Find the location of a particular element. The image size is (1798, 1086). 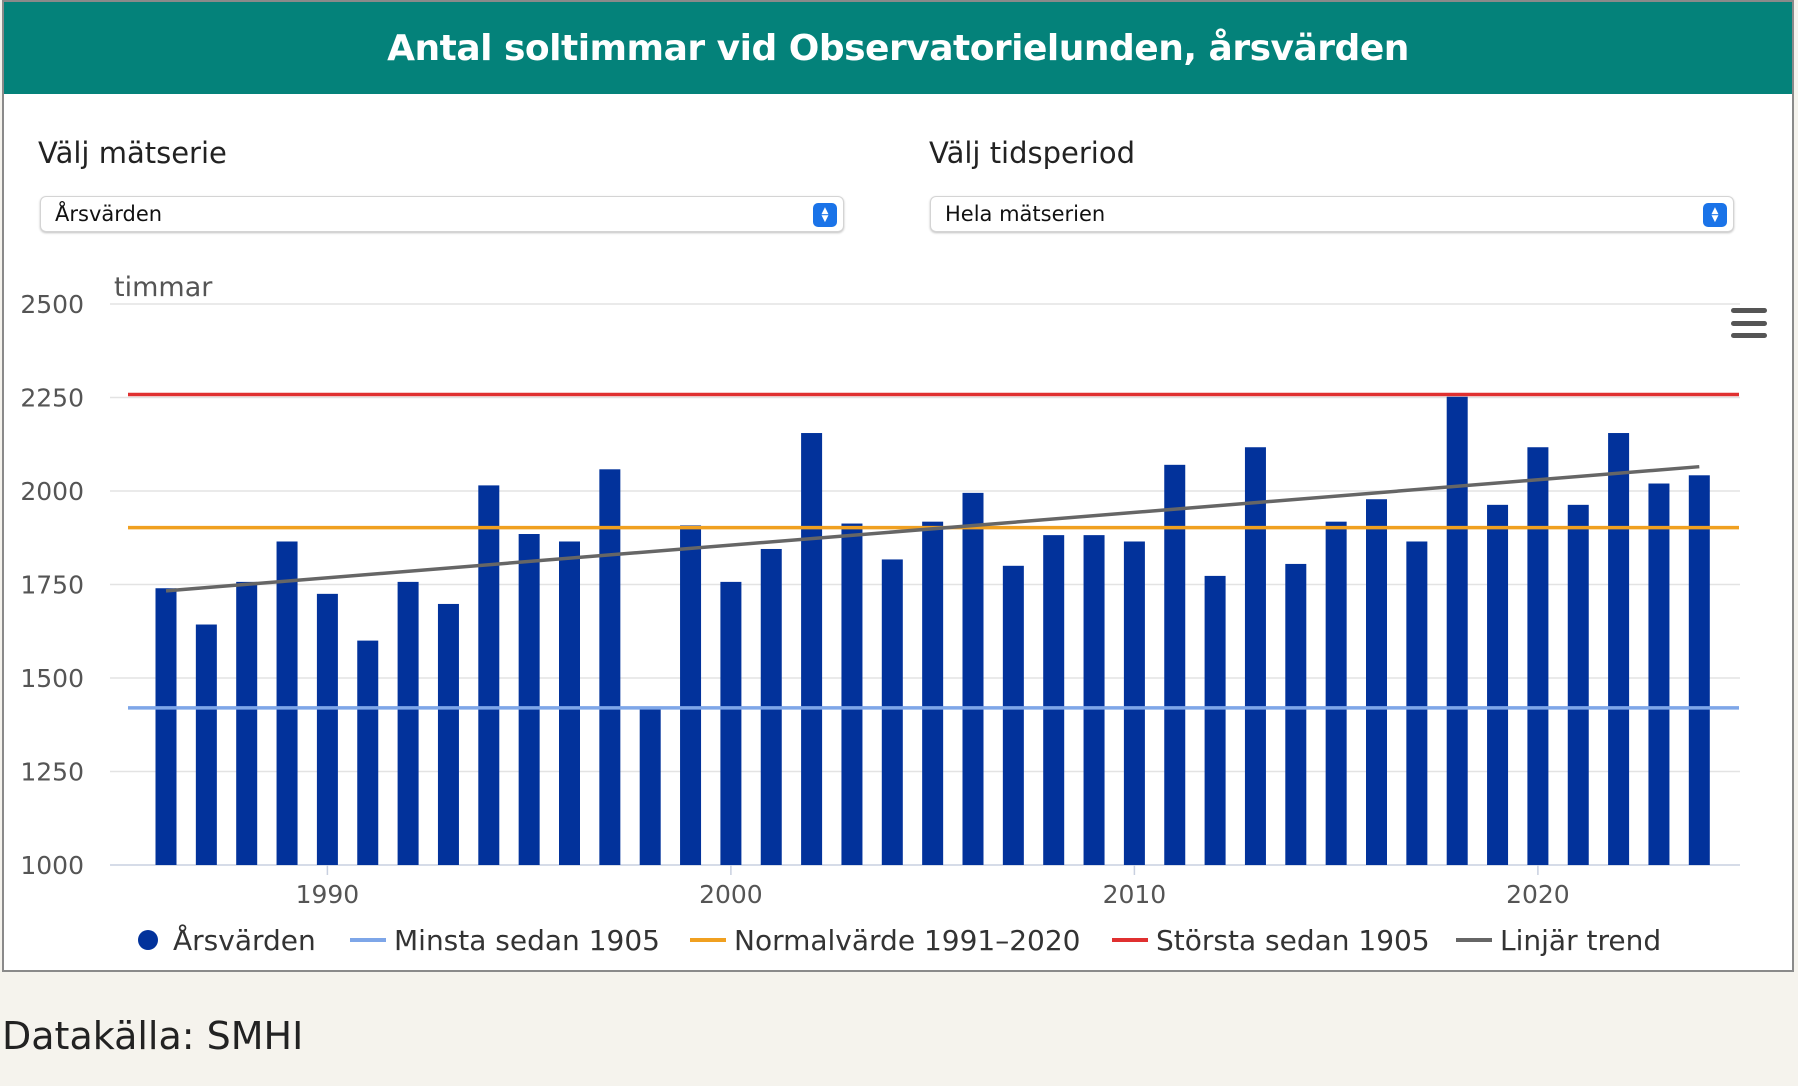

series-select-label: Välj mätserie is located at coordinates (132, 153).